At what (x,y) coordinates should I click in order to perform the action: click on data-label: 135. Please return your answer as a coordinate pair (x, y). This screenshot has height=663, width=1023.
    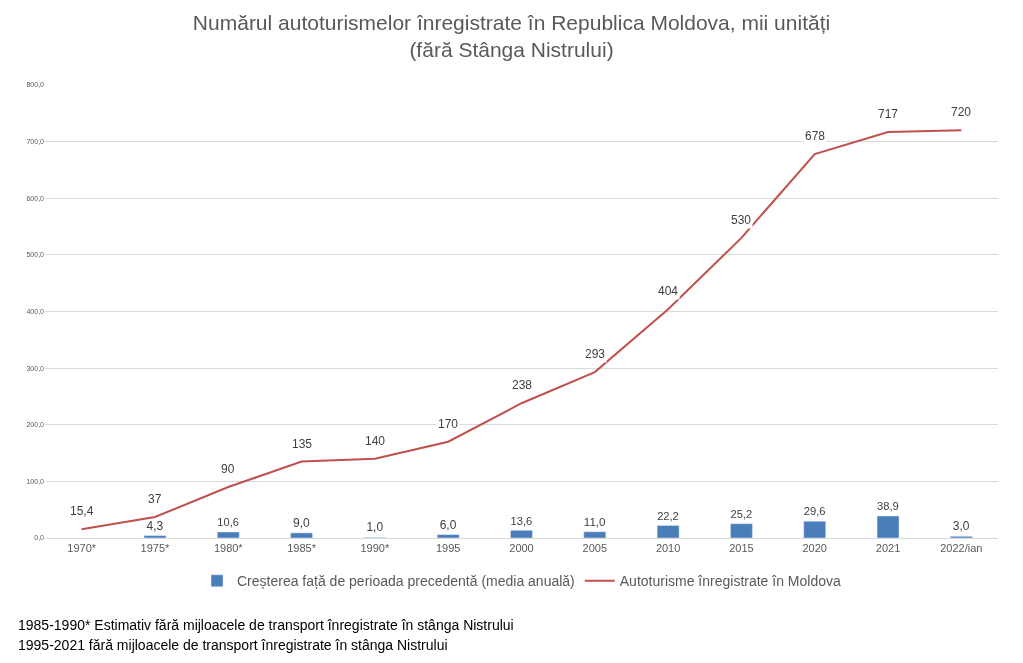
    Looking at the image, I should click on (302, 444).